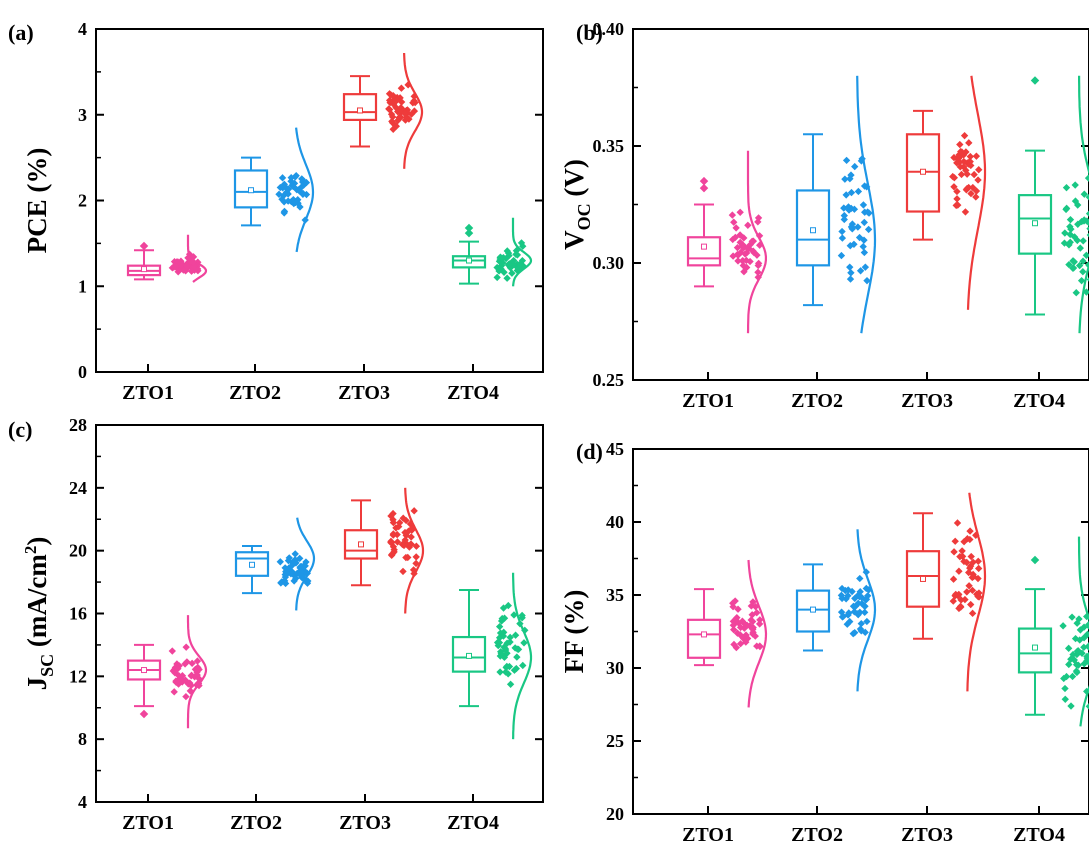 This screenshot has height=849, width=1089. What do you see at coordinates (615, 668) in the screenshot?
I see `y-tick-label: 30` at bounding box center [615, 668].